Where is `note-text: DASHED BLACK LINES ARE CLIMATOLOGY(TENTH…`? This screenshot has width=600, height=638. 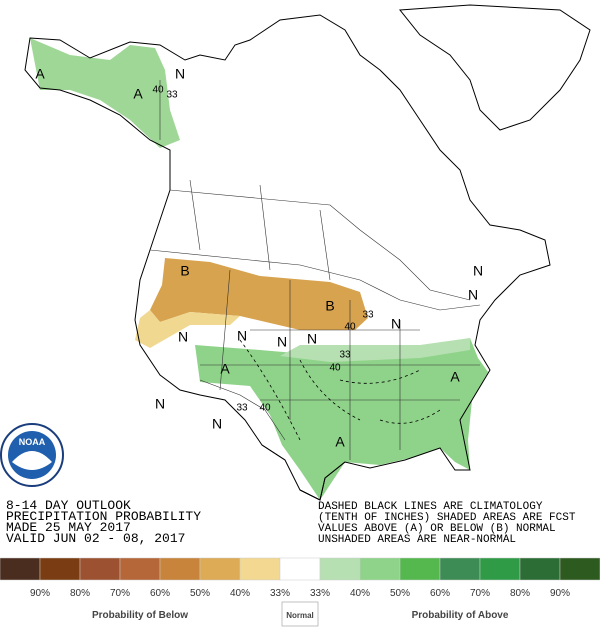
note-text: DASHED BLACK LINES ARE CLIMATOLOGY(TENTH… is located at coordinates (447, 523).